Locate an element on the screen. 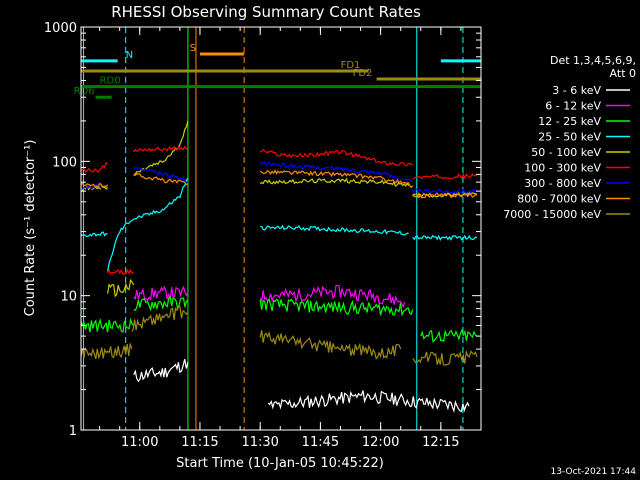  legend-label-2: 12 - 25 keV is located at coordinates (569, 121).